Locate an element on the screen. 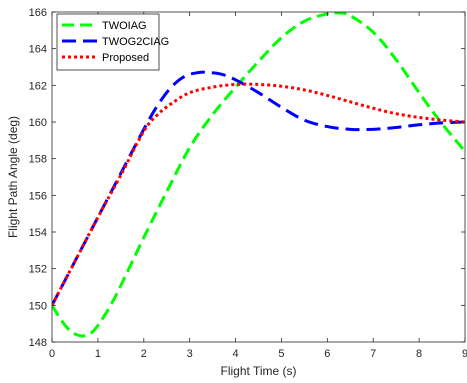 The height and width of the screenshot is (383, 467). x-tick-label: 1 is located at coordinates (98, 354).